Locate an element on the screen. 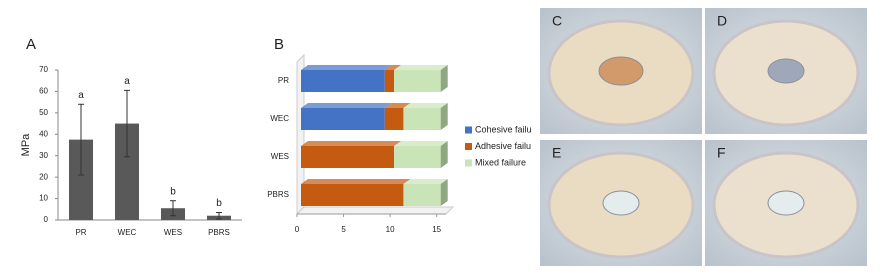 The height and width of the screenshot is (274, 884). legend-label: Mixed failure is located at coordinates (500, 162).